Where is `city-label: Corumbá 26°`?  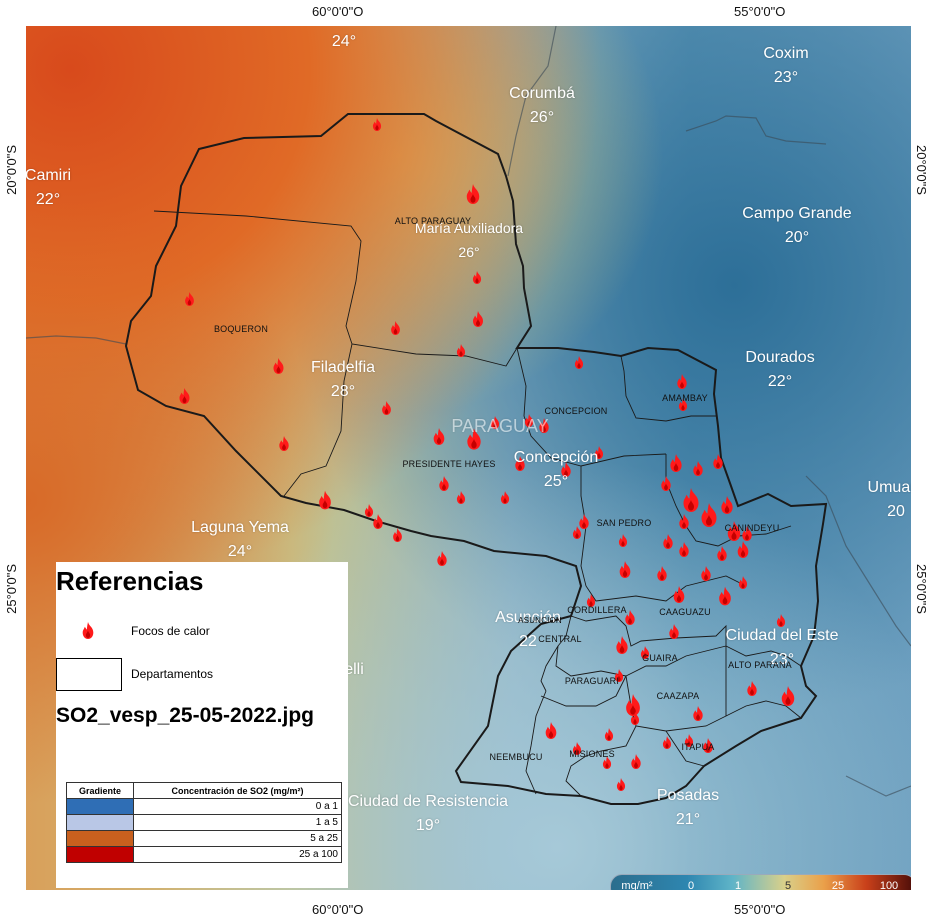 city-label: Corumbá 26° is located at coordinates (542, 105).